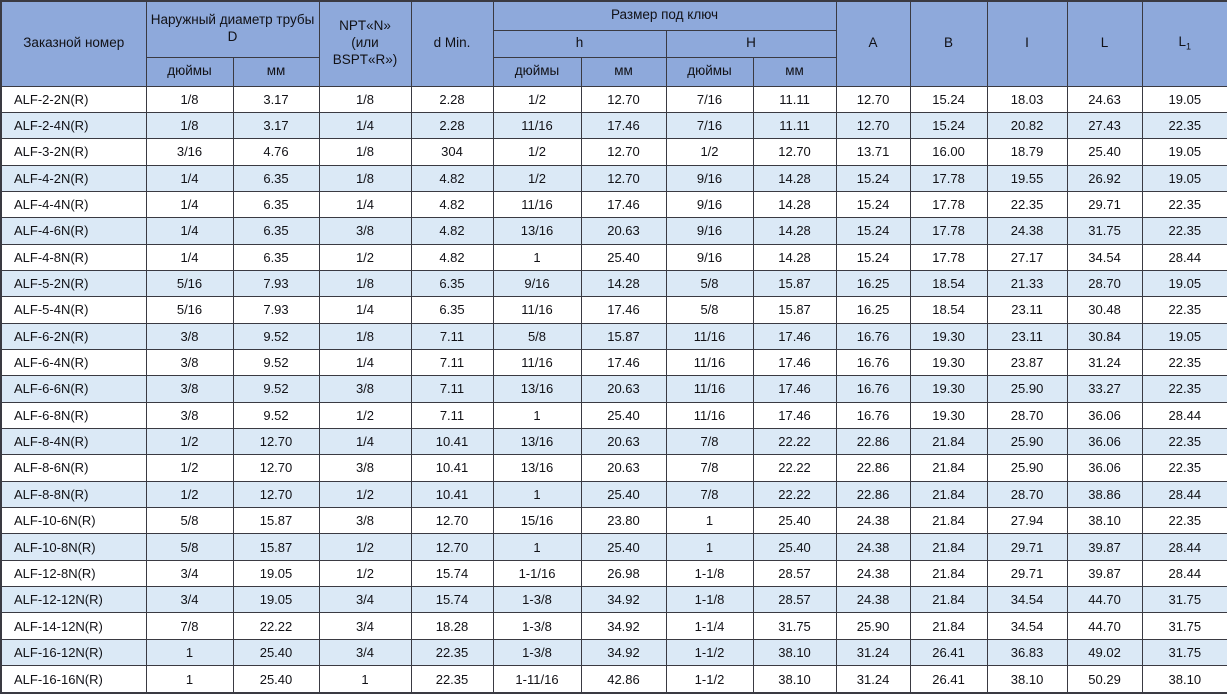 The image size is (1227, 696). I want to click on order-number-cell: ALF-5-4N(R), so click(73, 310).